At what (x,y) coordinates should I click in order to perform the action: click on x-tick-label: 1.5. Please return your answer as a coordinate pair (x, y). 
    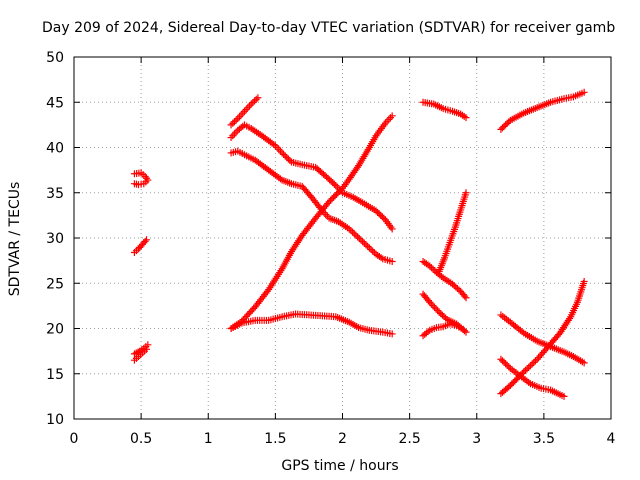
    Looking at the image, I should click on (275, 439).